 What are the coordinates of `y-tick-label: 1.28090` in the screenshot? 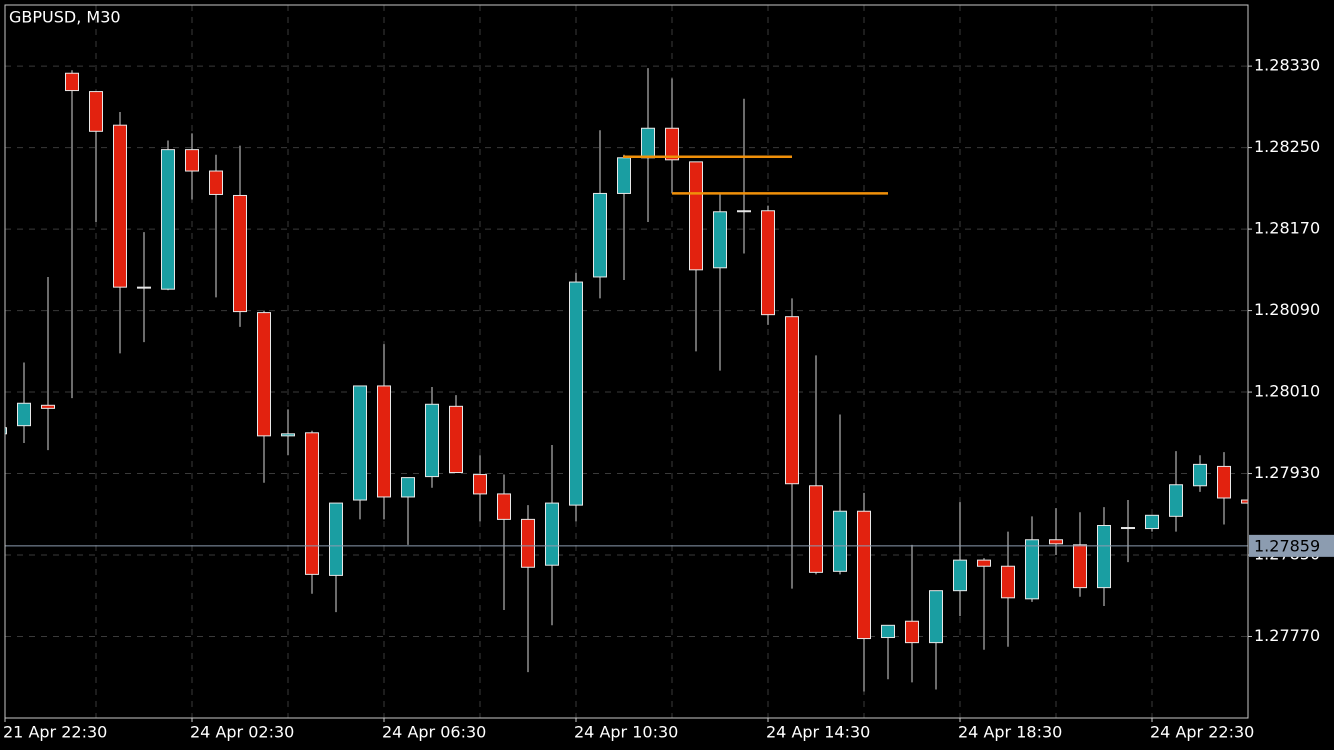 It's located at (1287, 309).